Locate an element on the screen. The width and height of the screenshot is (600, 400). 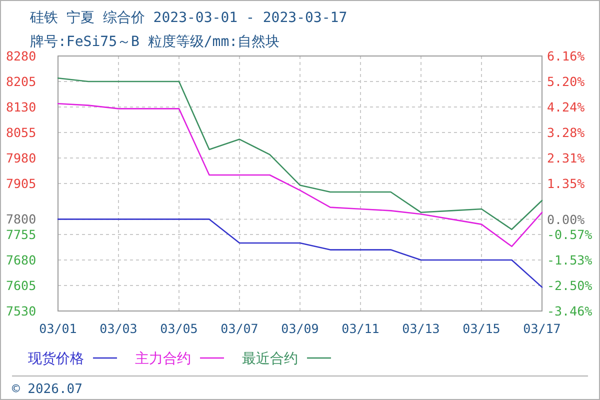
y-tick-label: 8055 is located at coordinates (21, 132).